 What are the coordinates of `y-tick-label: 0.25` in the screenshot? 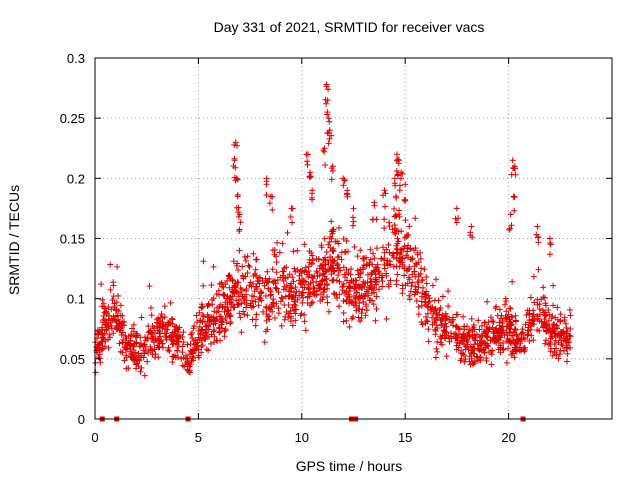 It's located at (72, 118).